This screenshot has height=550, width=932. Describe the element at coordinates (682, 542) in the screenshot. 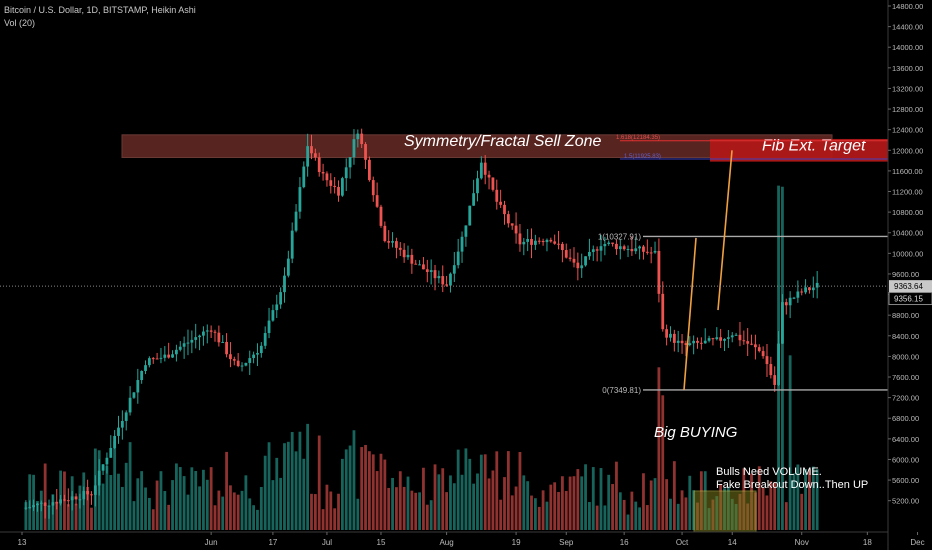

I see `time-tick-label: Oct` at that location.